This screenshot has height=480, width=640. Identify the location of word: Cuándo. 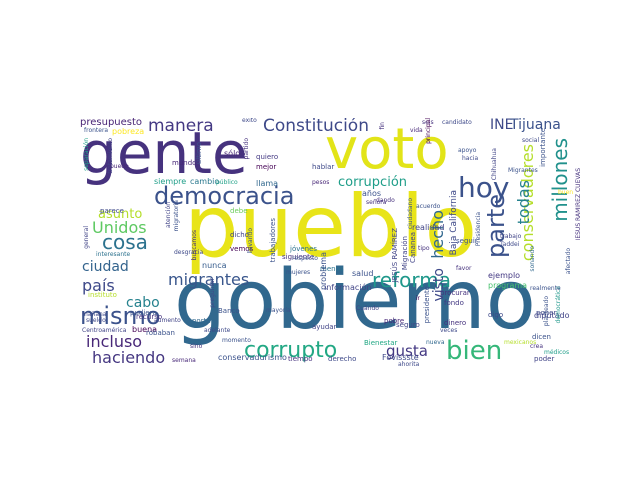
(367, 308).